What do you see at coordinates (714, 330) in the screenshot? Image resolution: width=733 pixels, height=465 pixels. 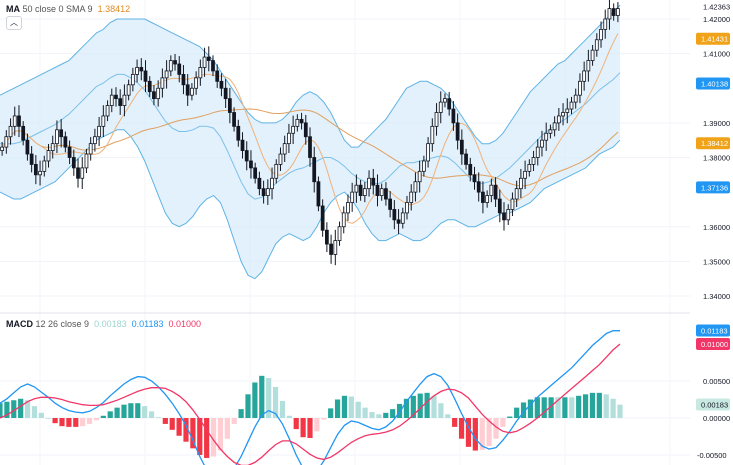 I see `svg-text: 0.01183` at bounding box center [714, 330].